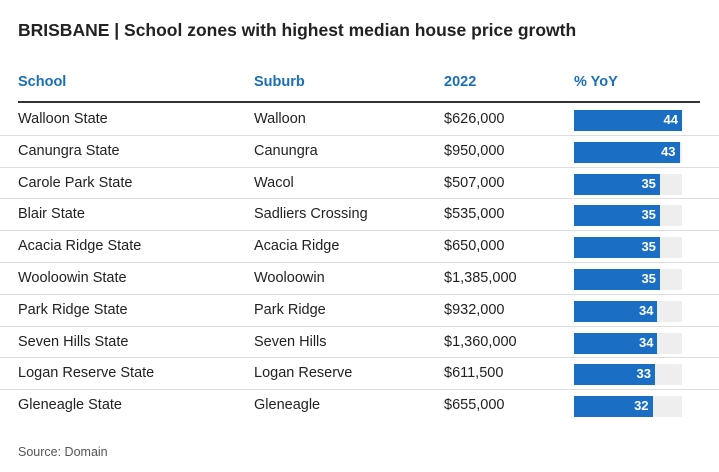 This screenshot has width=719, height=472. I want to click on suburb-cell: Park Ridge, so click(290, 309).